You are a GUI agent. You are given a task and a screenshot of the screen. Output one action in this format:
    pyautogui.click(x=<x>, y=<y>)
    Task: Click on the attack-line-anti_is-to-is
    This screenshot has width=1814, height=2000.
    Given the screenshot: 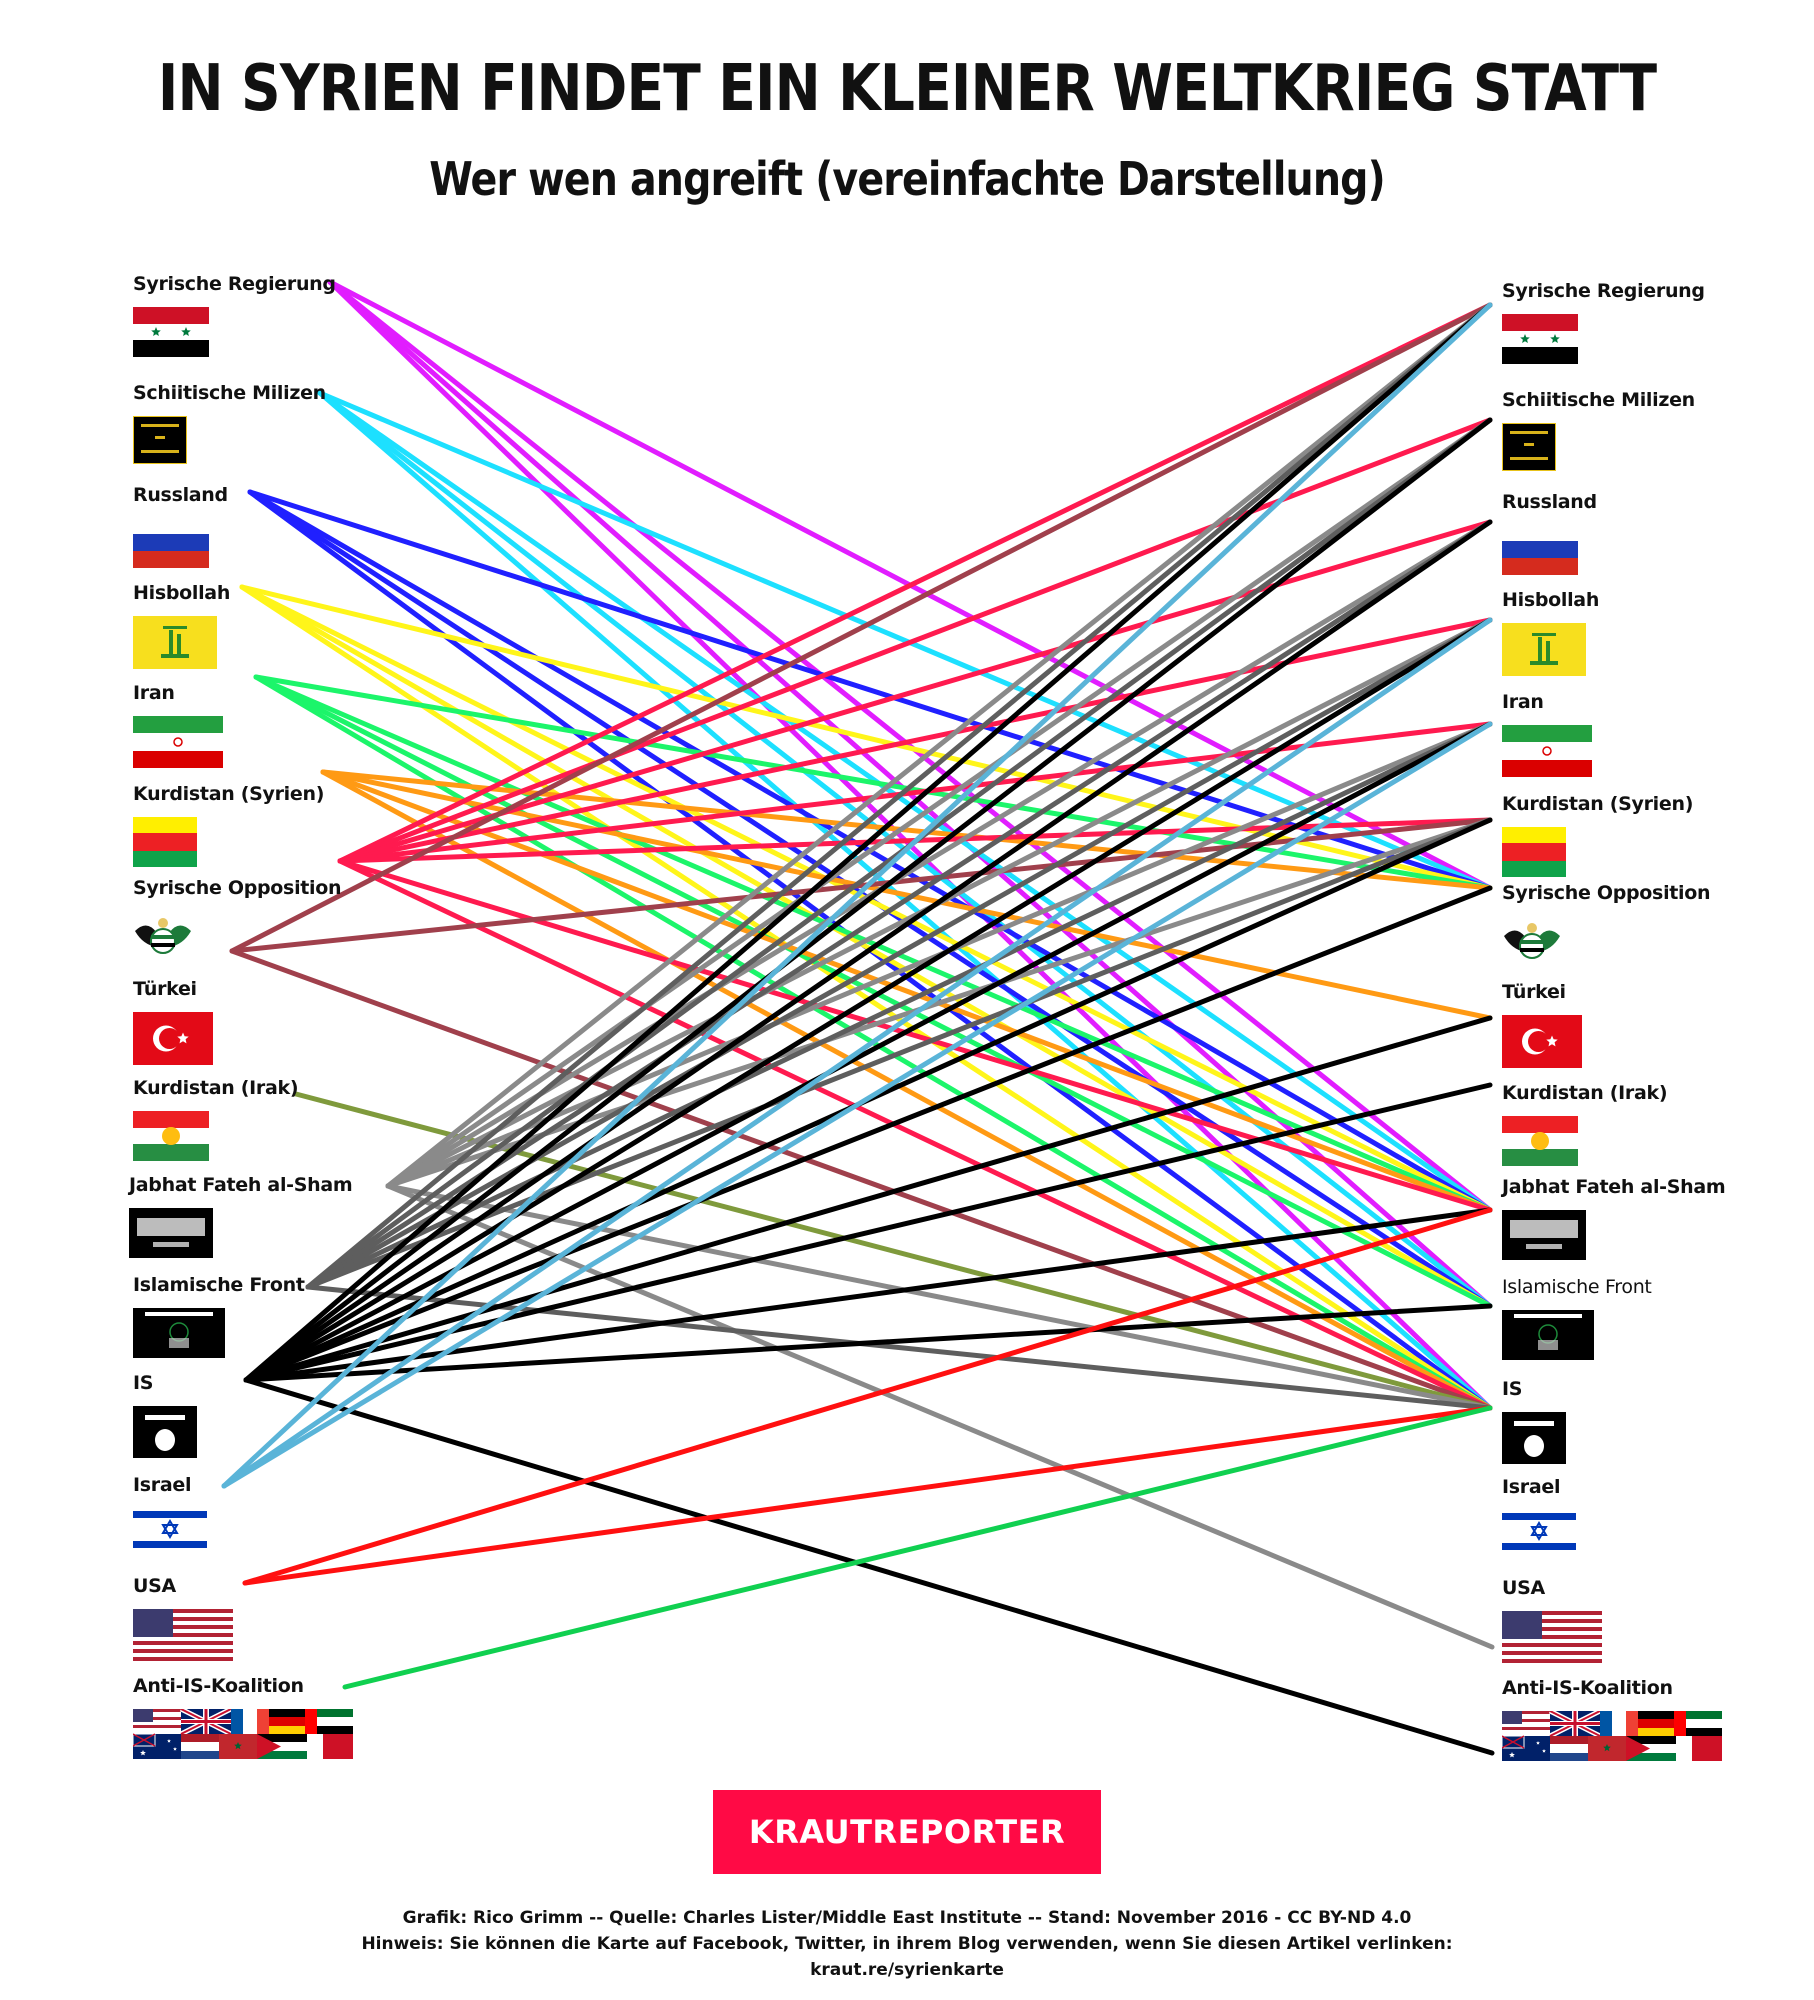 What is the action you would take?
    pyautogui.click(x=917, y=1547)
    